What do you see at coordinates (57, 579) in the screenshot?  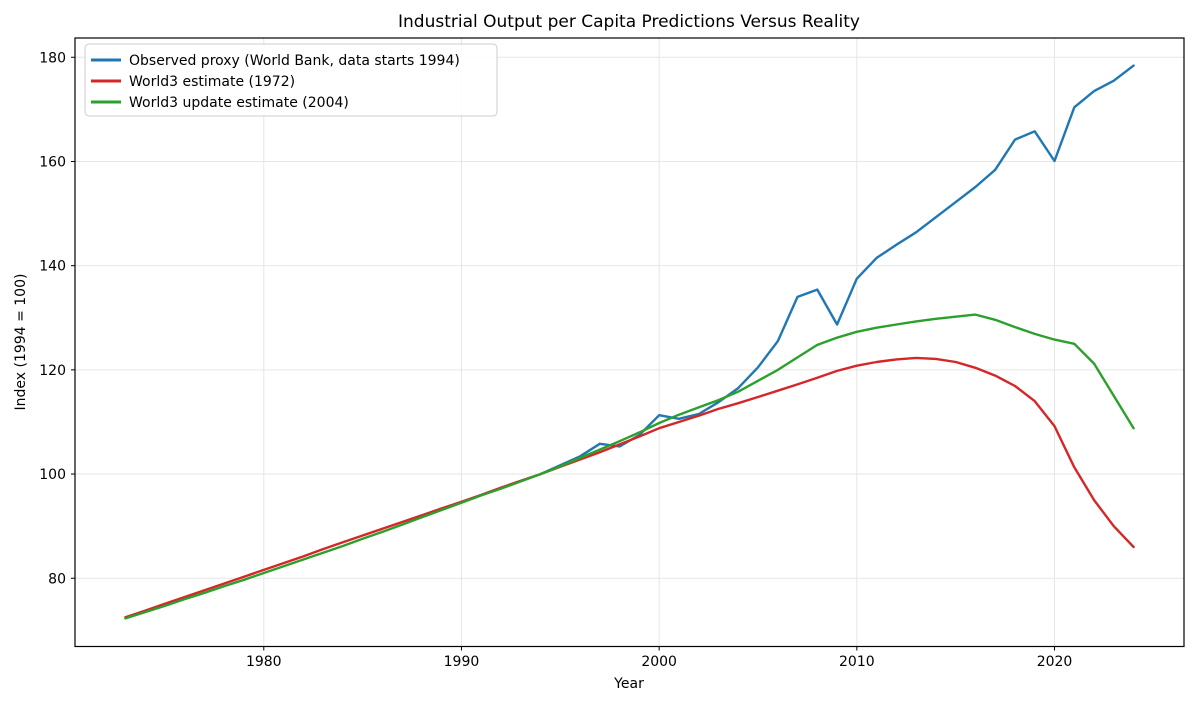 I see `y-tick-label-80: 80` at bounding box center [57, 579].